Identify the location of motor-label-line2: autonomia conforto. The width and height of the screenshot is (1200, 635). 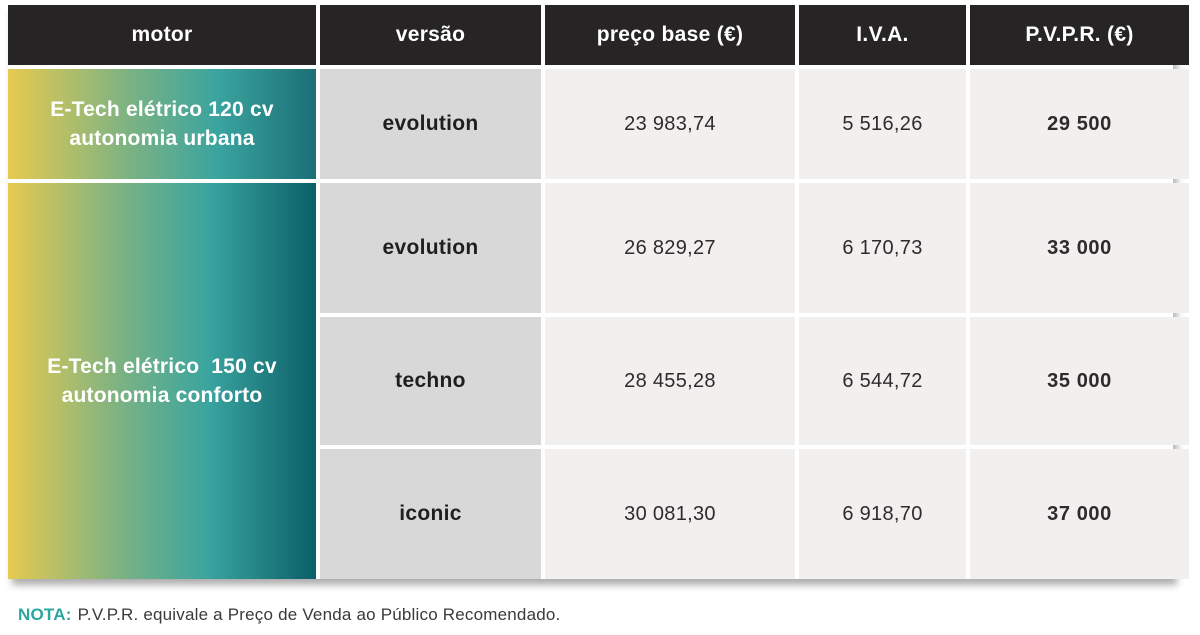
(162, 395).